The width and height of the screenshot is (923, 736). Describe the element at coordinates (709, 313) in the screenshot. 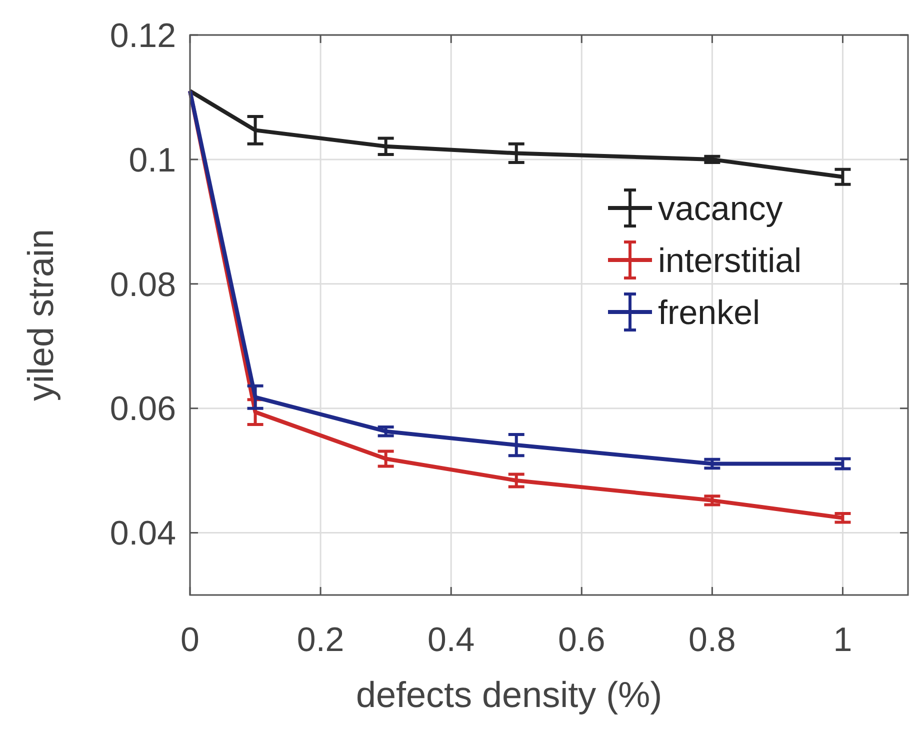

I see `legend-label: frenkel` at that location.